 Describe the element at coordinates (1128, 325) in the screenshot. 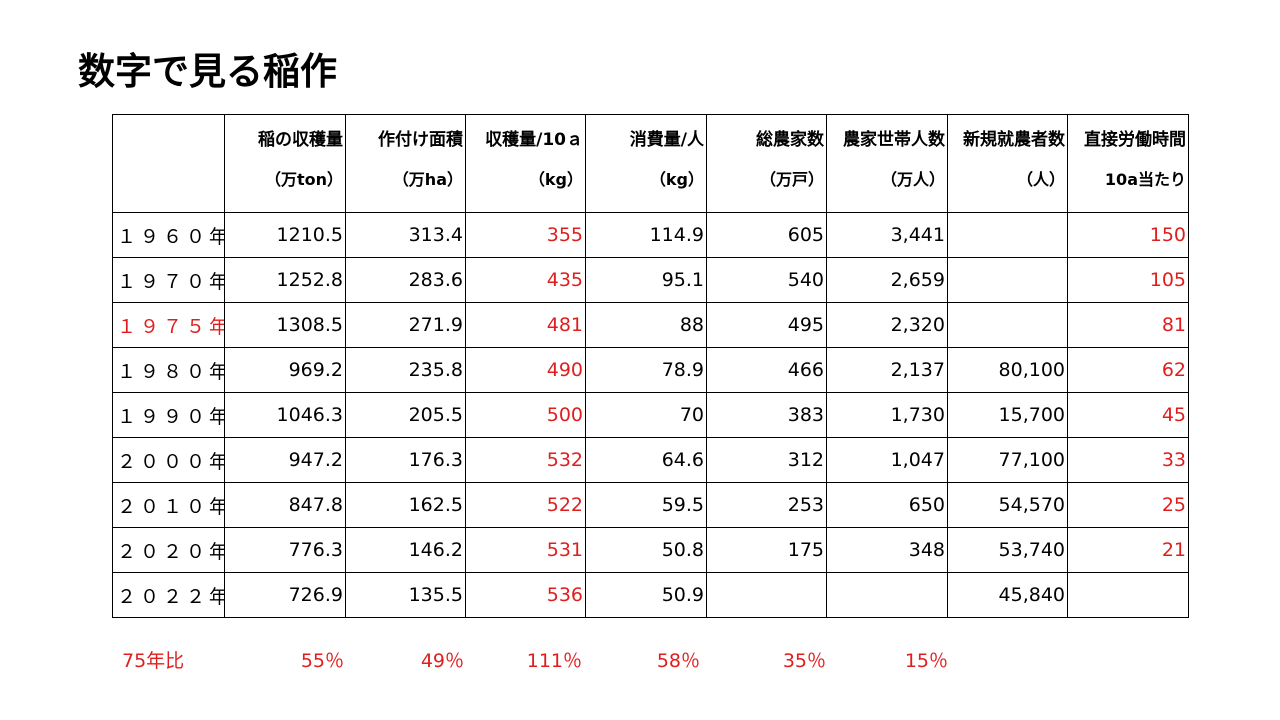

I see `value-cell-labor-hours: 81` at that location.